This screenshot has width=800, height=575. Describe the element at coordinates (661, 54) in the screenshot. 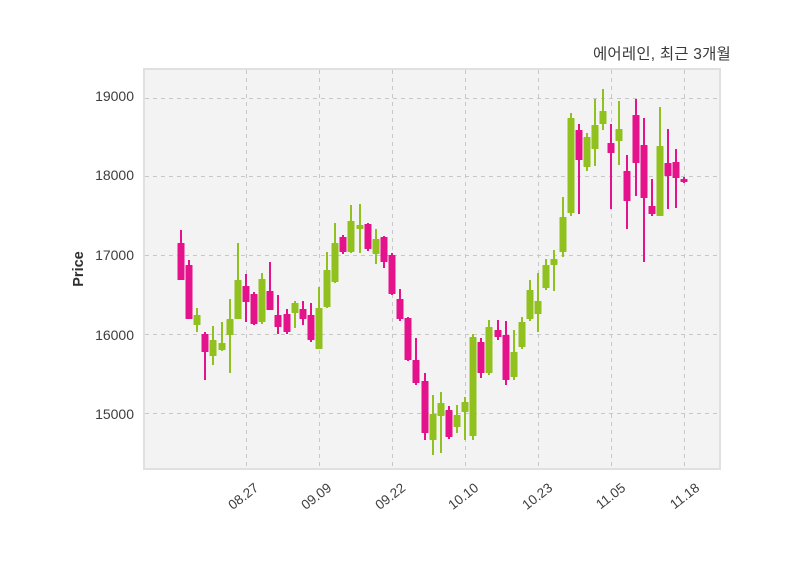

I see `chart-title: 에어레인, 최근 3개월` at that location.